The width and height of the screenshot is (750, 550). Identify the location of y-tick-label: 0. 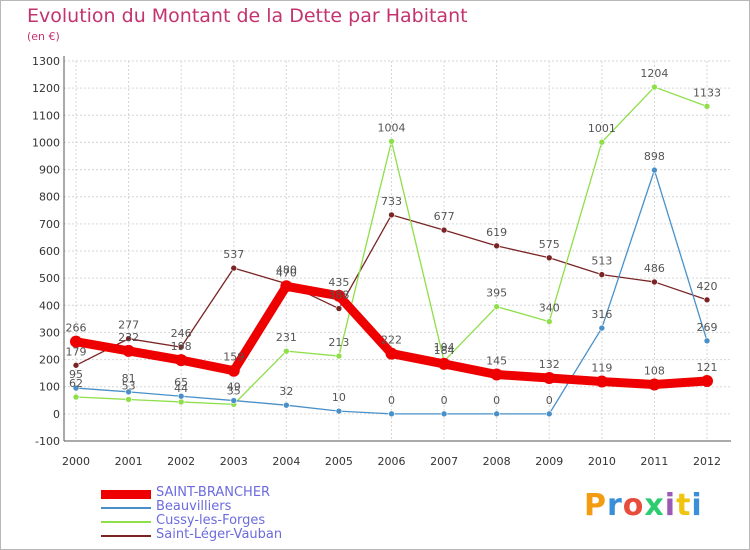
(56, 414).